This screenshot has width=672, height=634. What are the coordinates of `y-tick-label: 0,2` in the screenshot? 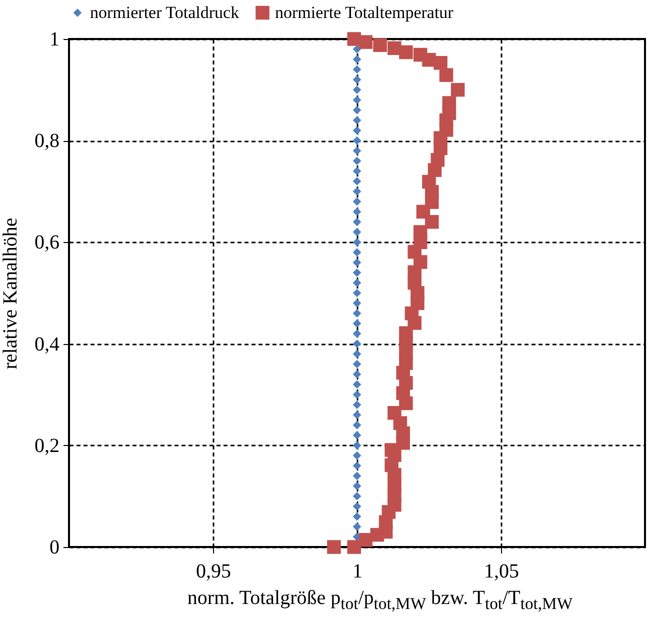 It's located at (47, 445).